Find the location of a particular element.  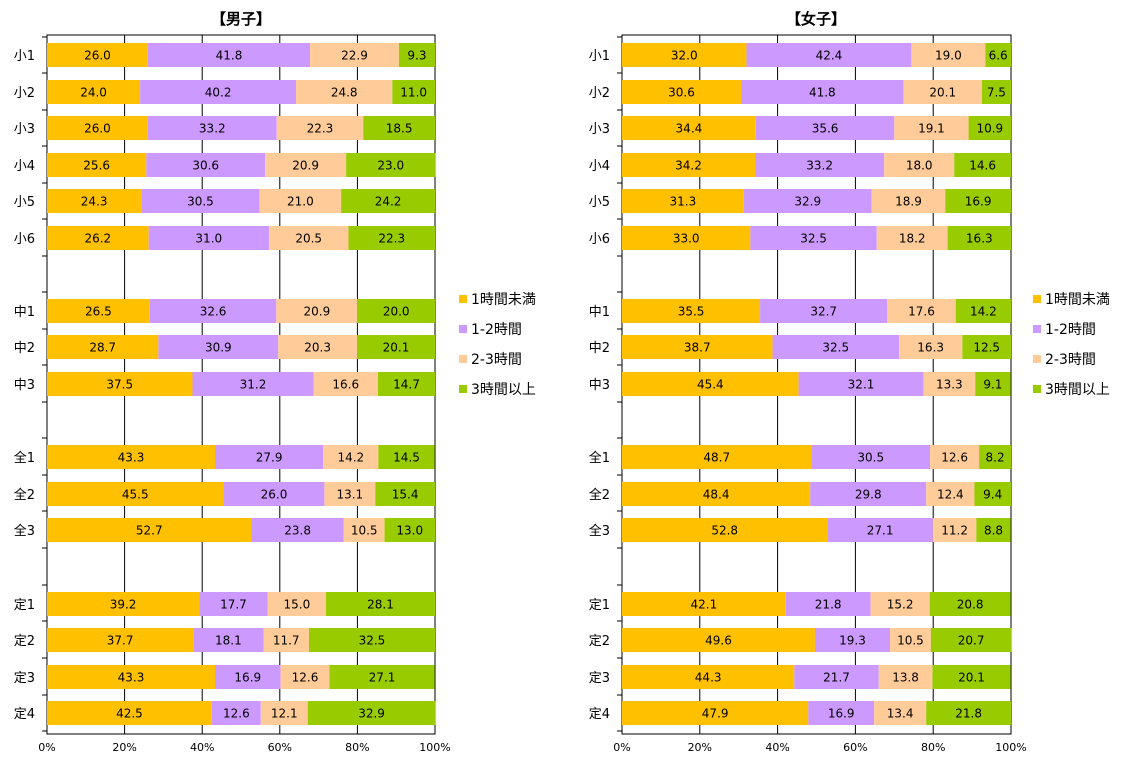

data-label: 32.9 is located at coordinates (807, 202).